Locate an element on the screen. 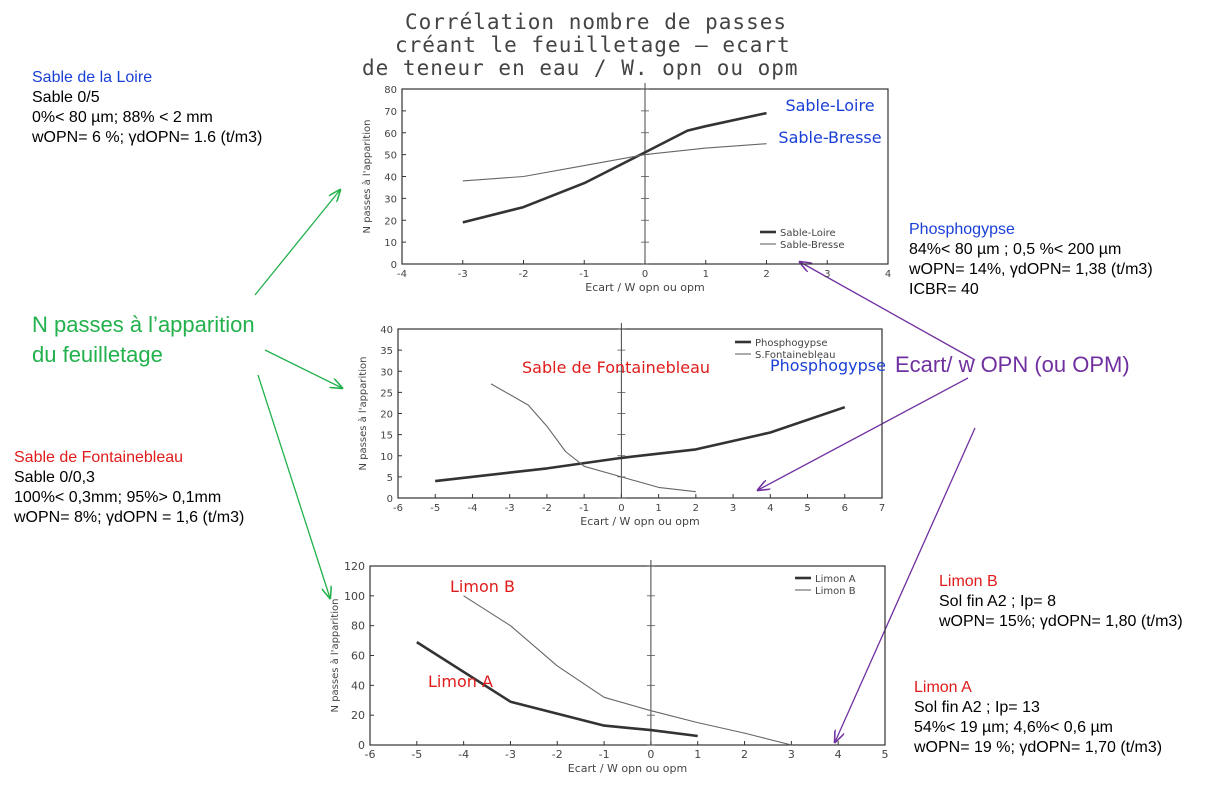 The width and height of the screenshot is (1222, 789). y-tick-label: 100 is located at coordinates (354, 596).